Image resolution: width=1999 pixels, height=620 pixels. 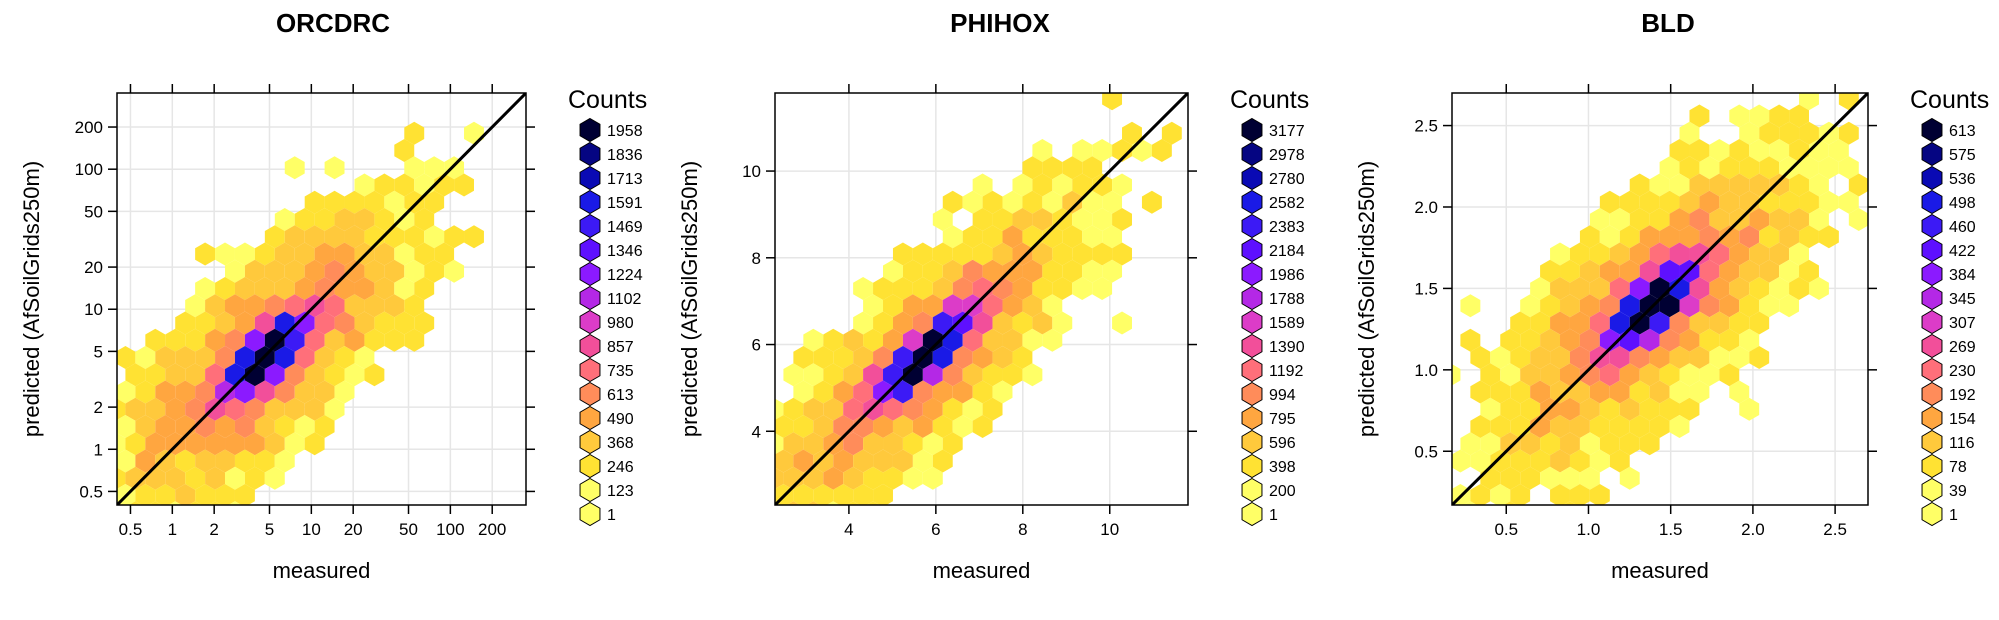 What do you see at coordinates (98, 449) in the screenshot?
I see `y-tick-label: 1` at bounding box center [98, 449].